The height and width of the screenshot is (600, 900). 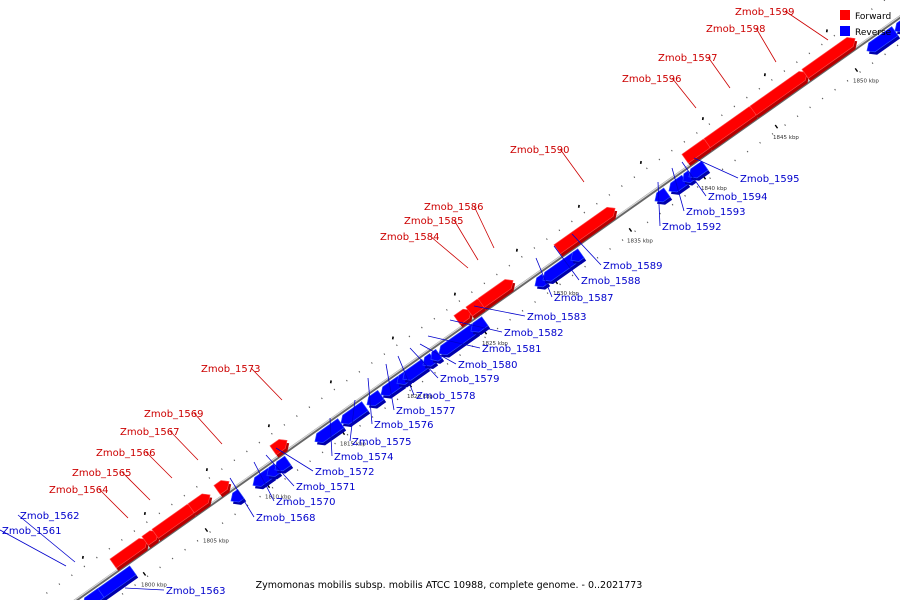 I want to click on gene-label-zmob-1566: Zmob_1566, so click(x=126, y=453).